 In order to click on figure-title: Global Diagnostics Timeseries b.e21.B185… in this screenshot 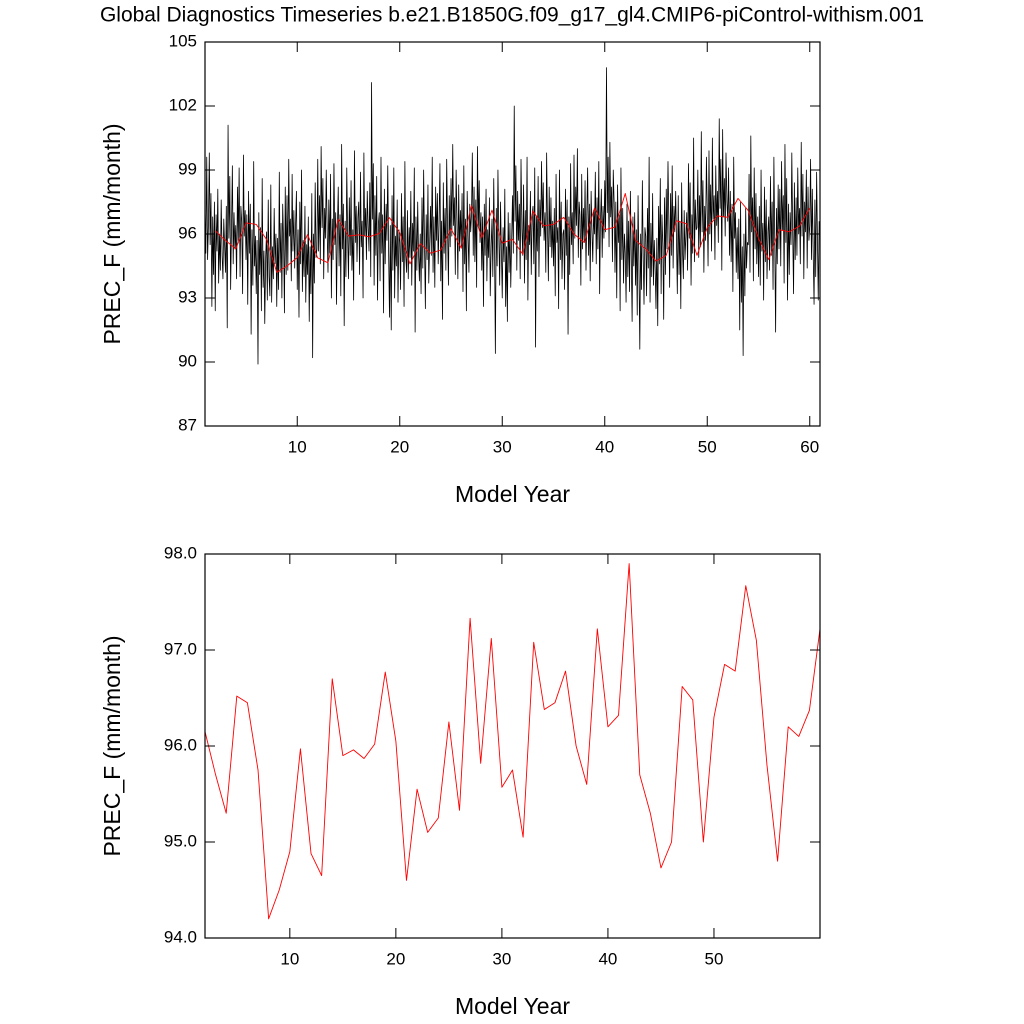, I will do `click(512, 15)`.